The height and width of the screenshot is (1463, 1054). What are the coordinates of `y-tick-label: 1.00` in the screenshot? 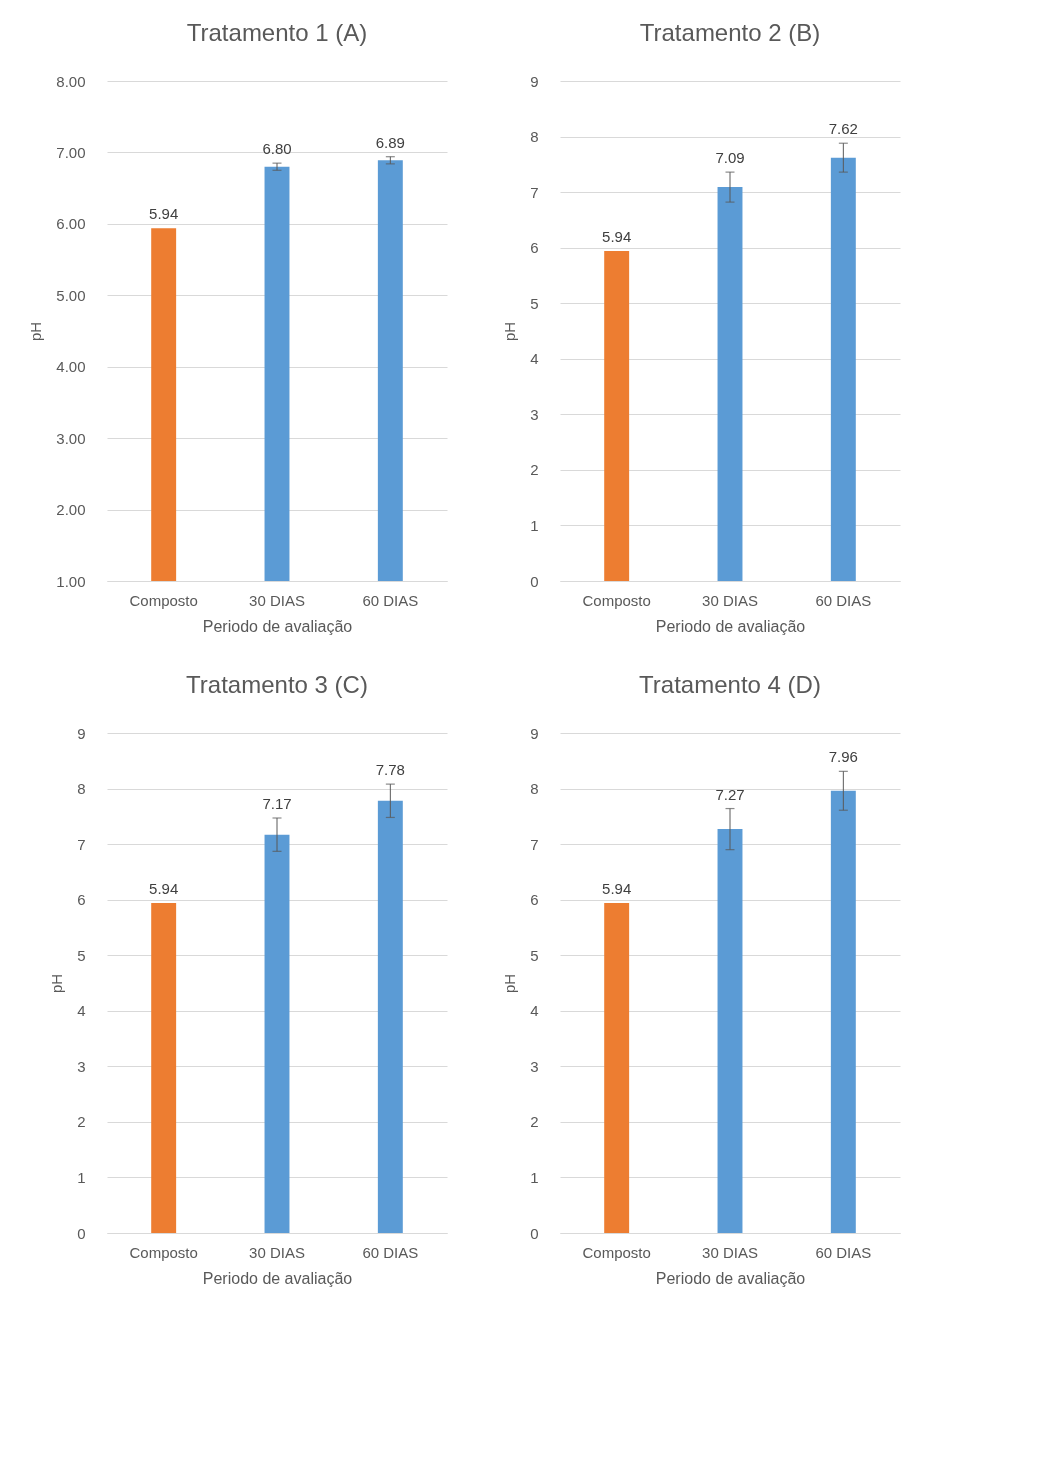 It's located at (71, 581).